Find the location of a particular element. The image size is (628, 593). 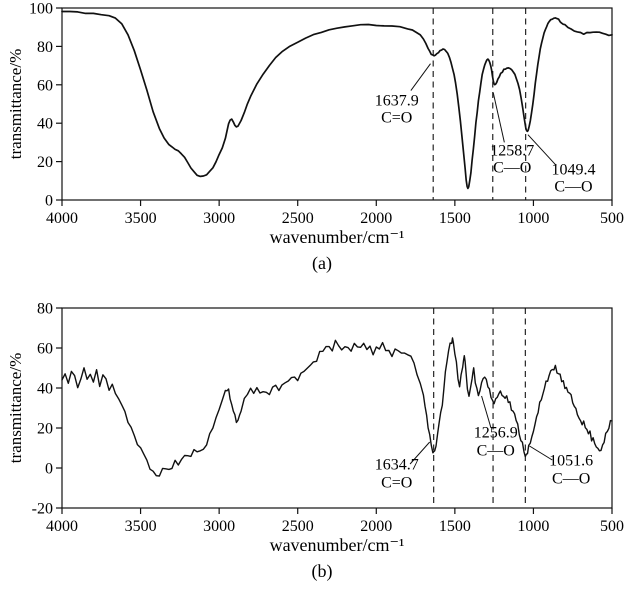

peak-wavenumber: 1634.7 is located at coordinates (396, 465).